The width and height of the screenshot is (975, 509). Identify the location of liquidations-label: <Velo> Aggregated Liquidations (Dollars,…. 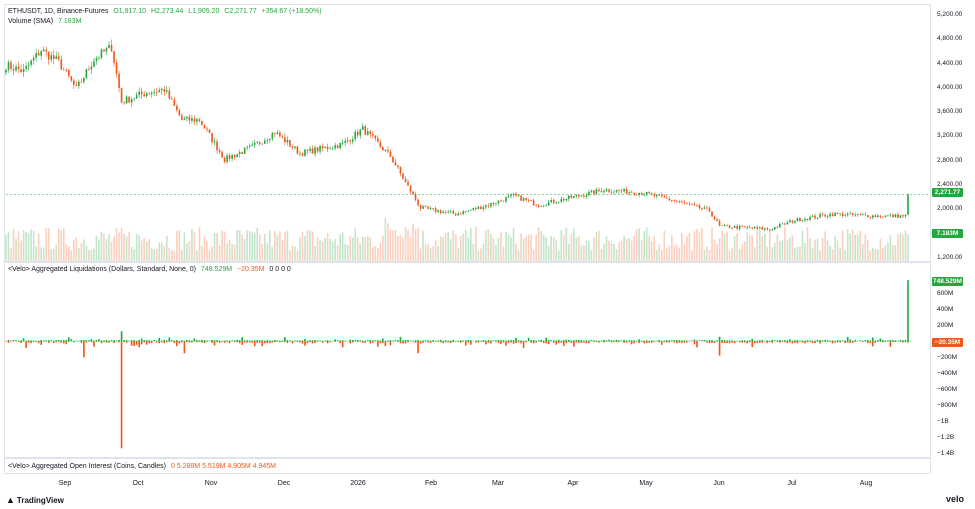
(102, 269).